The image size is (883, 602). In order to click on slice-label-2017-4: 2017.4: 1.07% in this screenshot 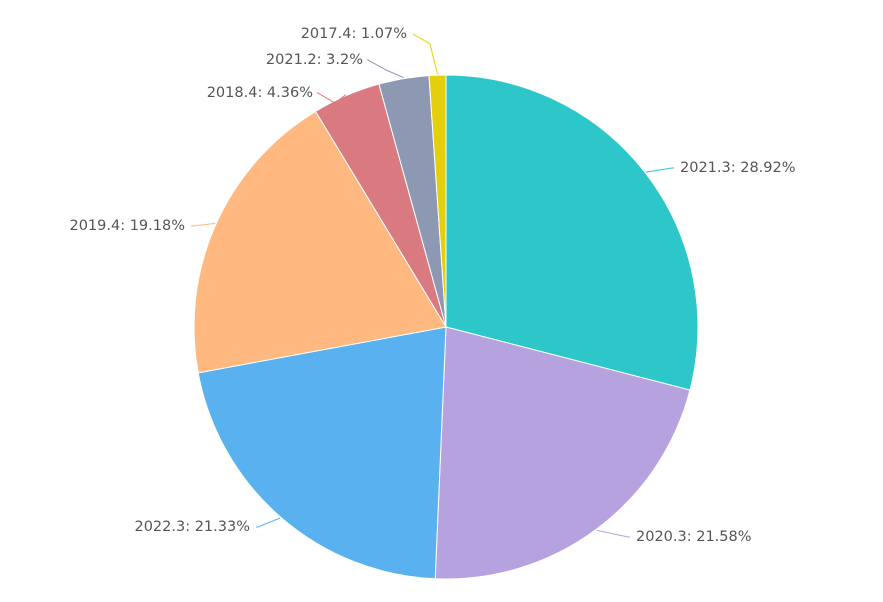, I will do `click(354, 34)`.